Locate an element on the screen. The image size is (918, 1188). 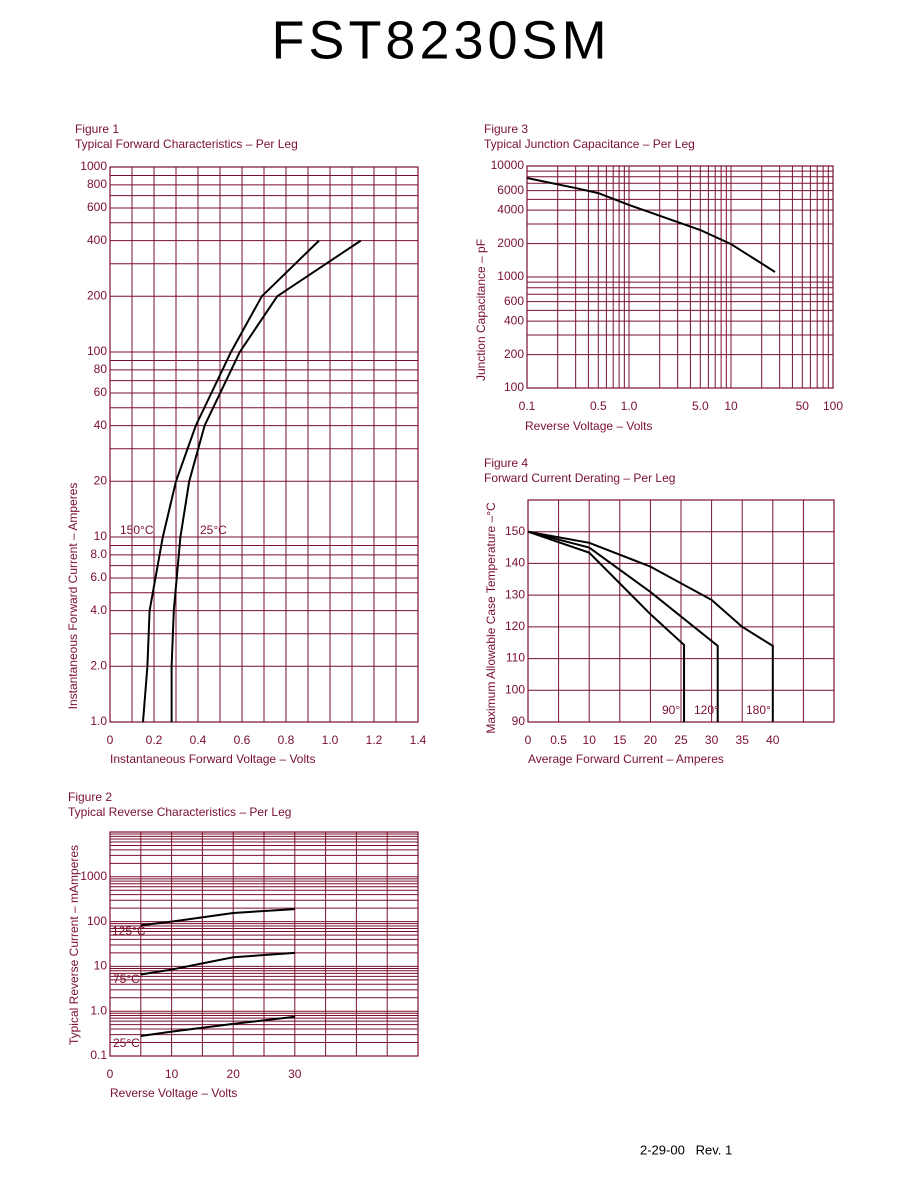
y-tick-label: 4000 is located at coordinates (510, 209).